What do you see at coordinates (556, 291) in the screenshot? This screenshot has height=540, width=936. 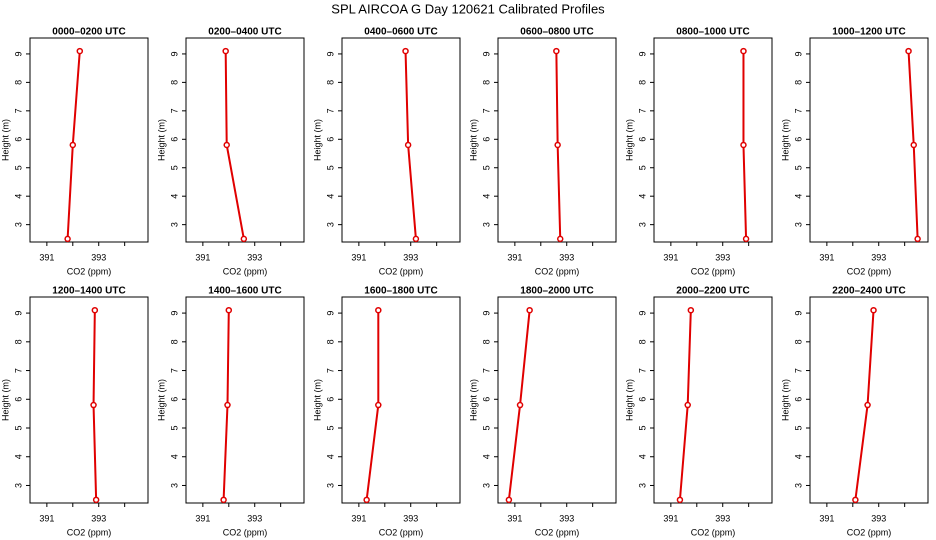 I see `panel-title: 1800–2000 UTC` at bounding box center [556, 291].